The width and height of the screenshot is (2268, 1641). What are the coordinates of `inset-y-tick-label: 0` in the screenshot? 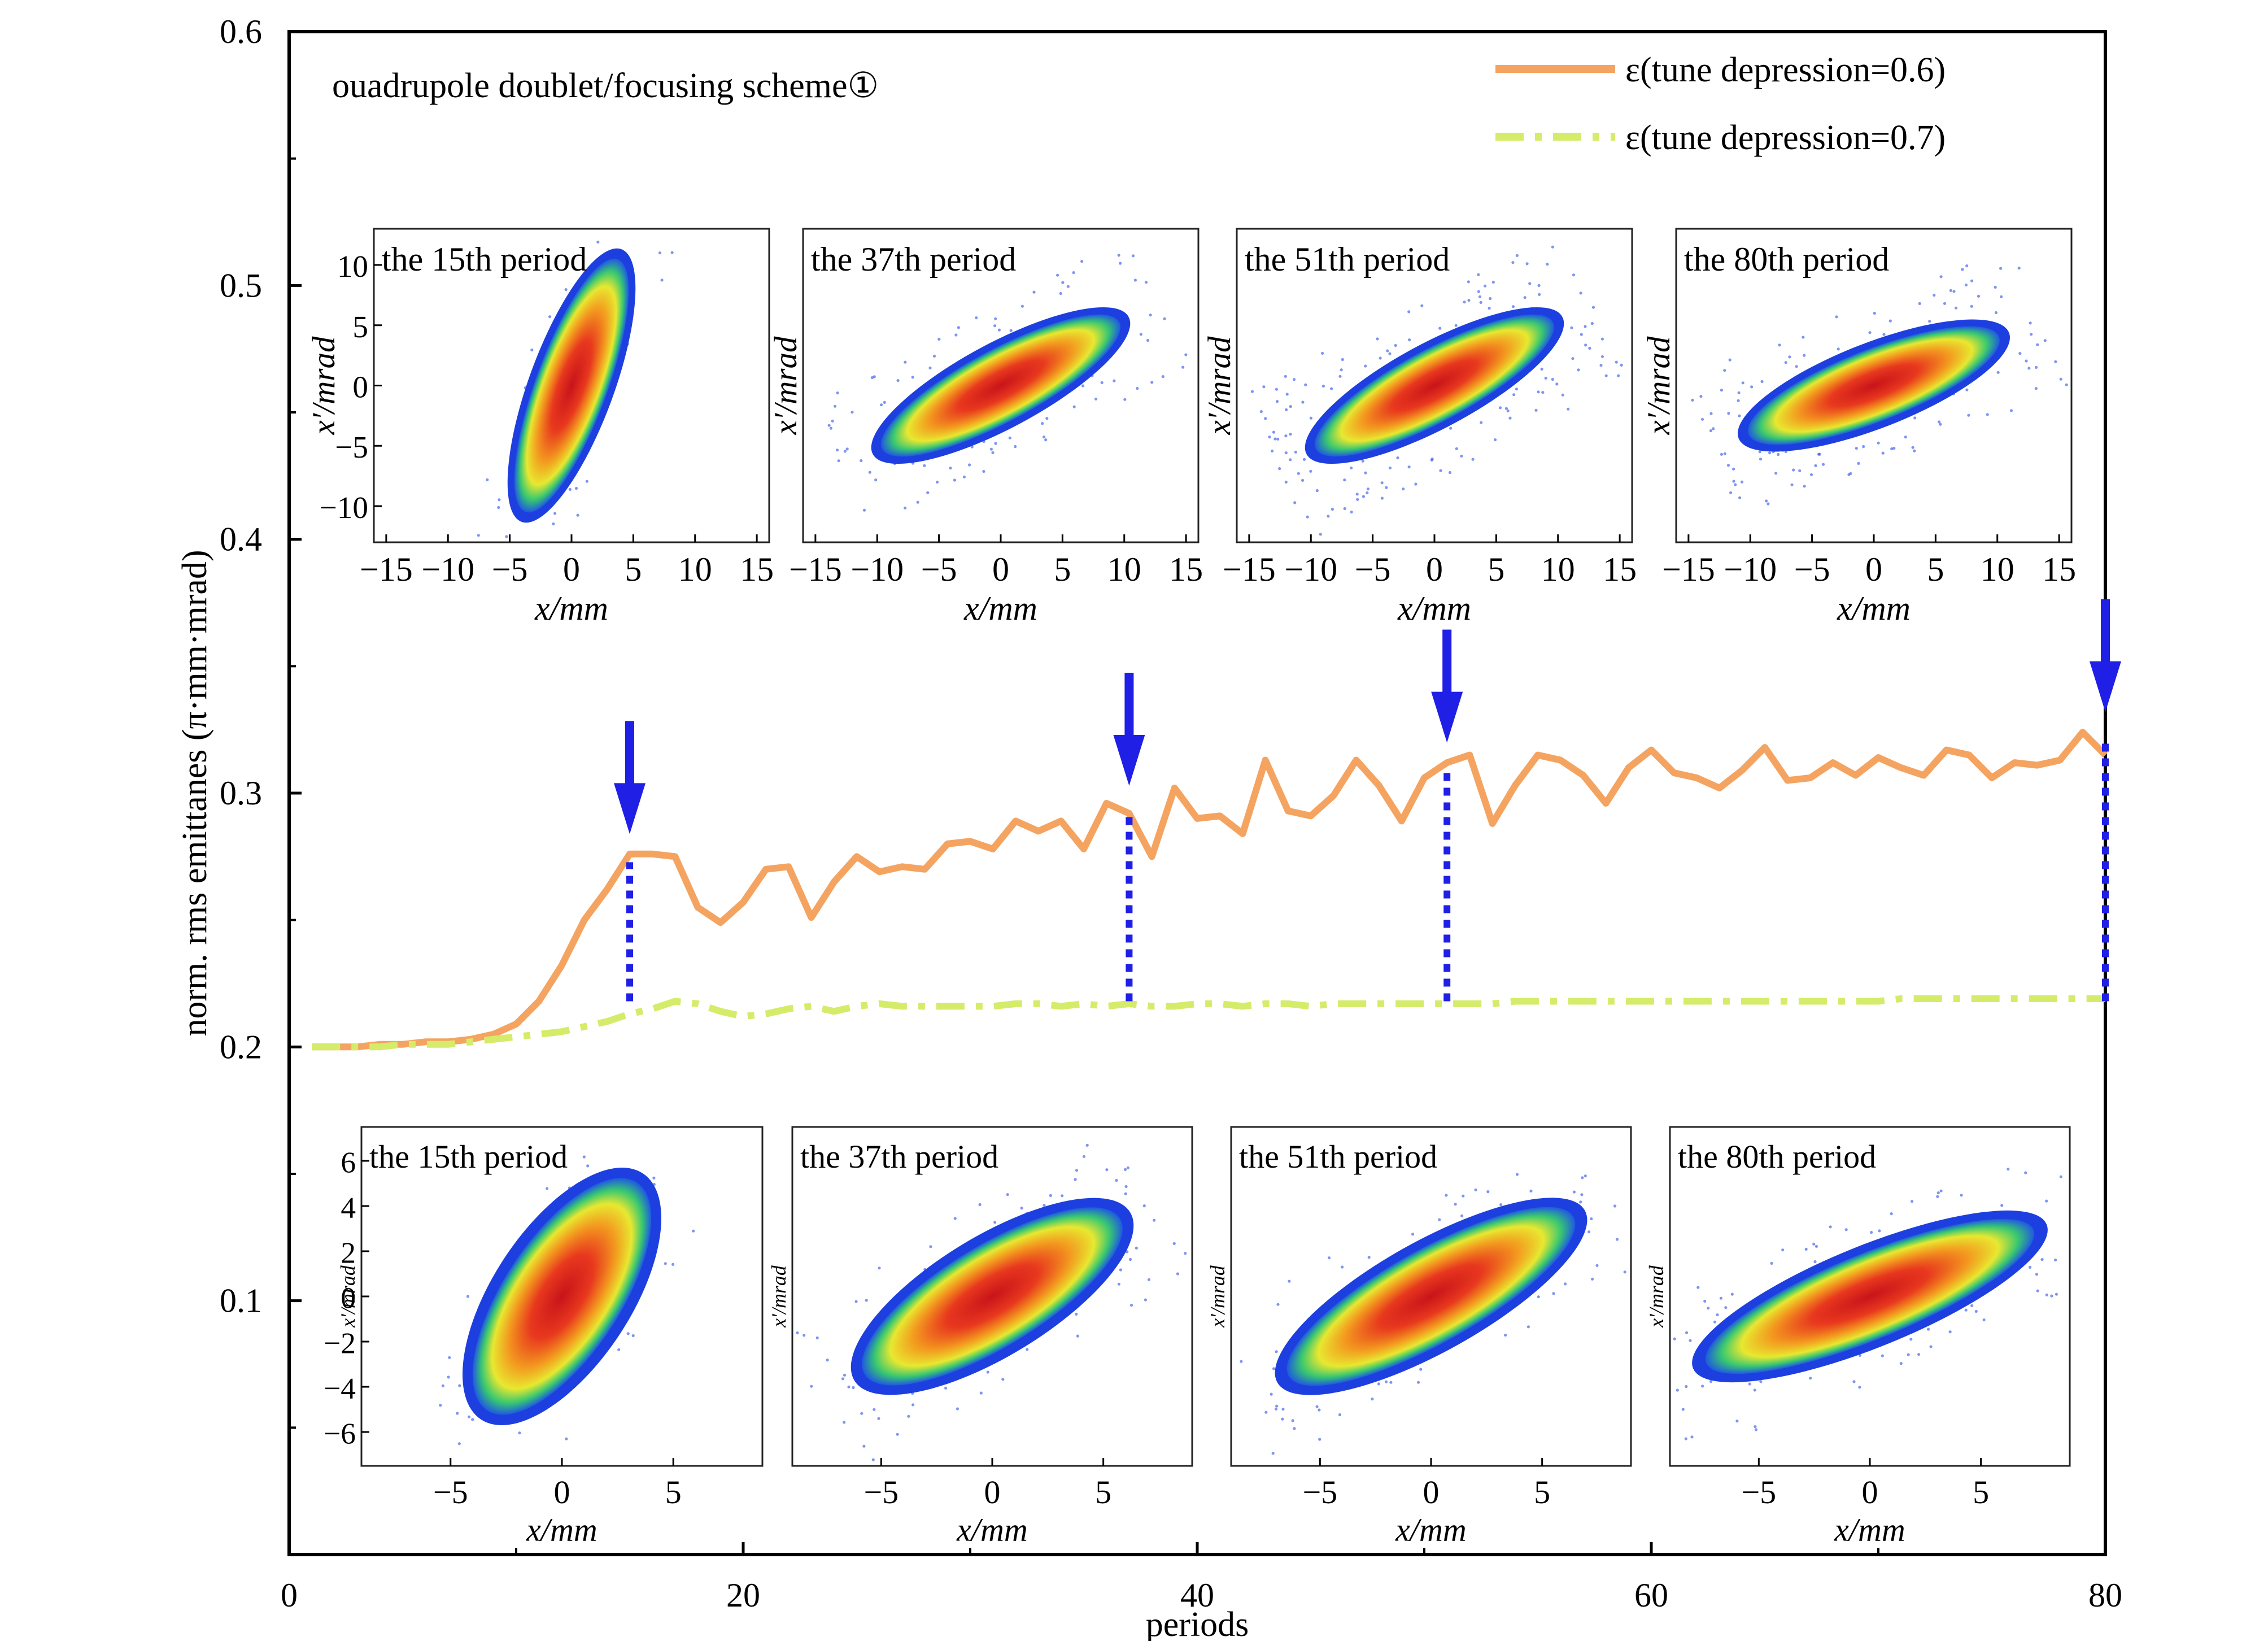 It's located at (348, 1297).